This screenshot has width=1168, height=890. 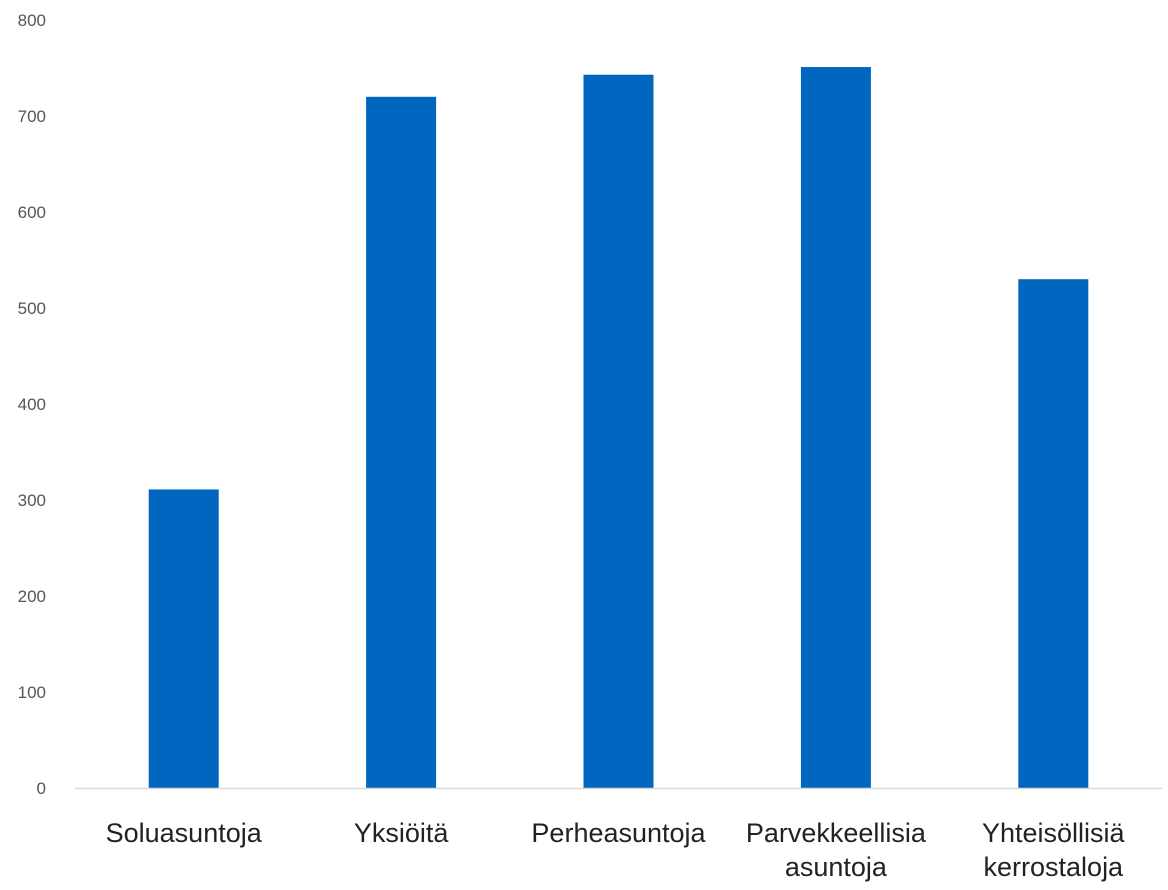 I want to click on x-tick-label: Parvekkeellisia asuntoja, so click(x=836, y=850).